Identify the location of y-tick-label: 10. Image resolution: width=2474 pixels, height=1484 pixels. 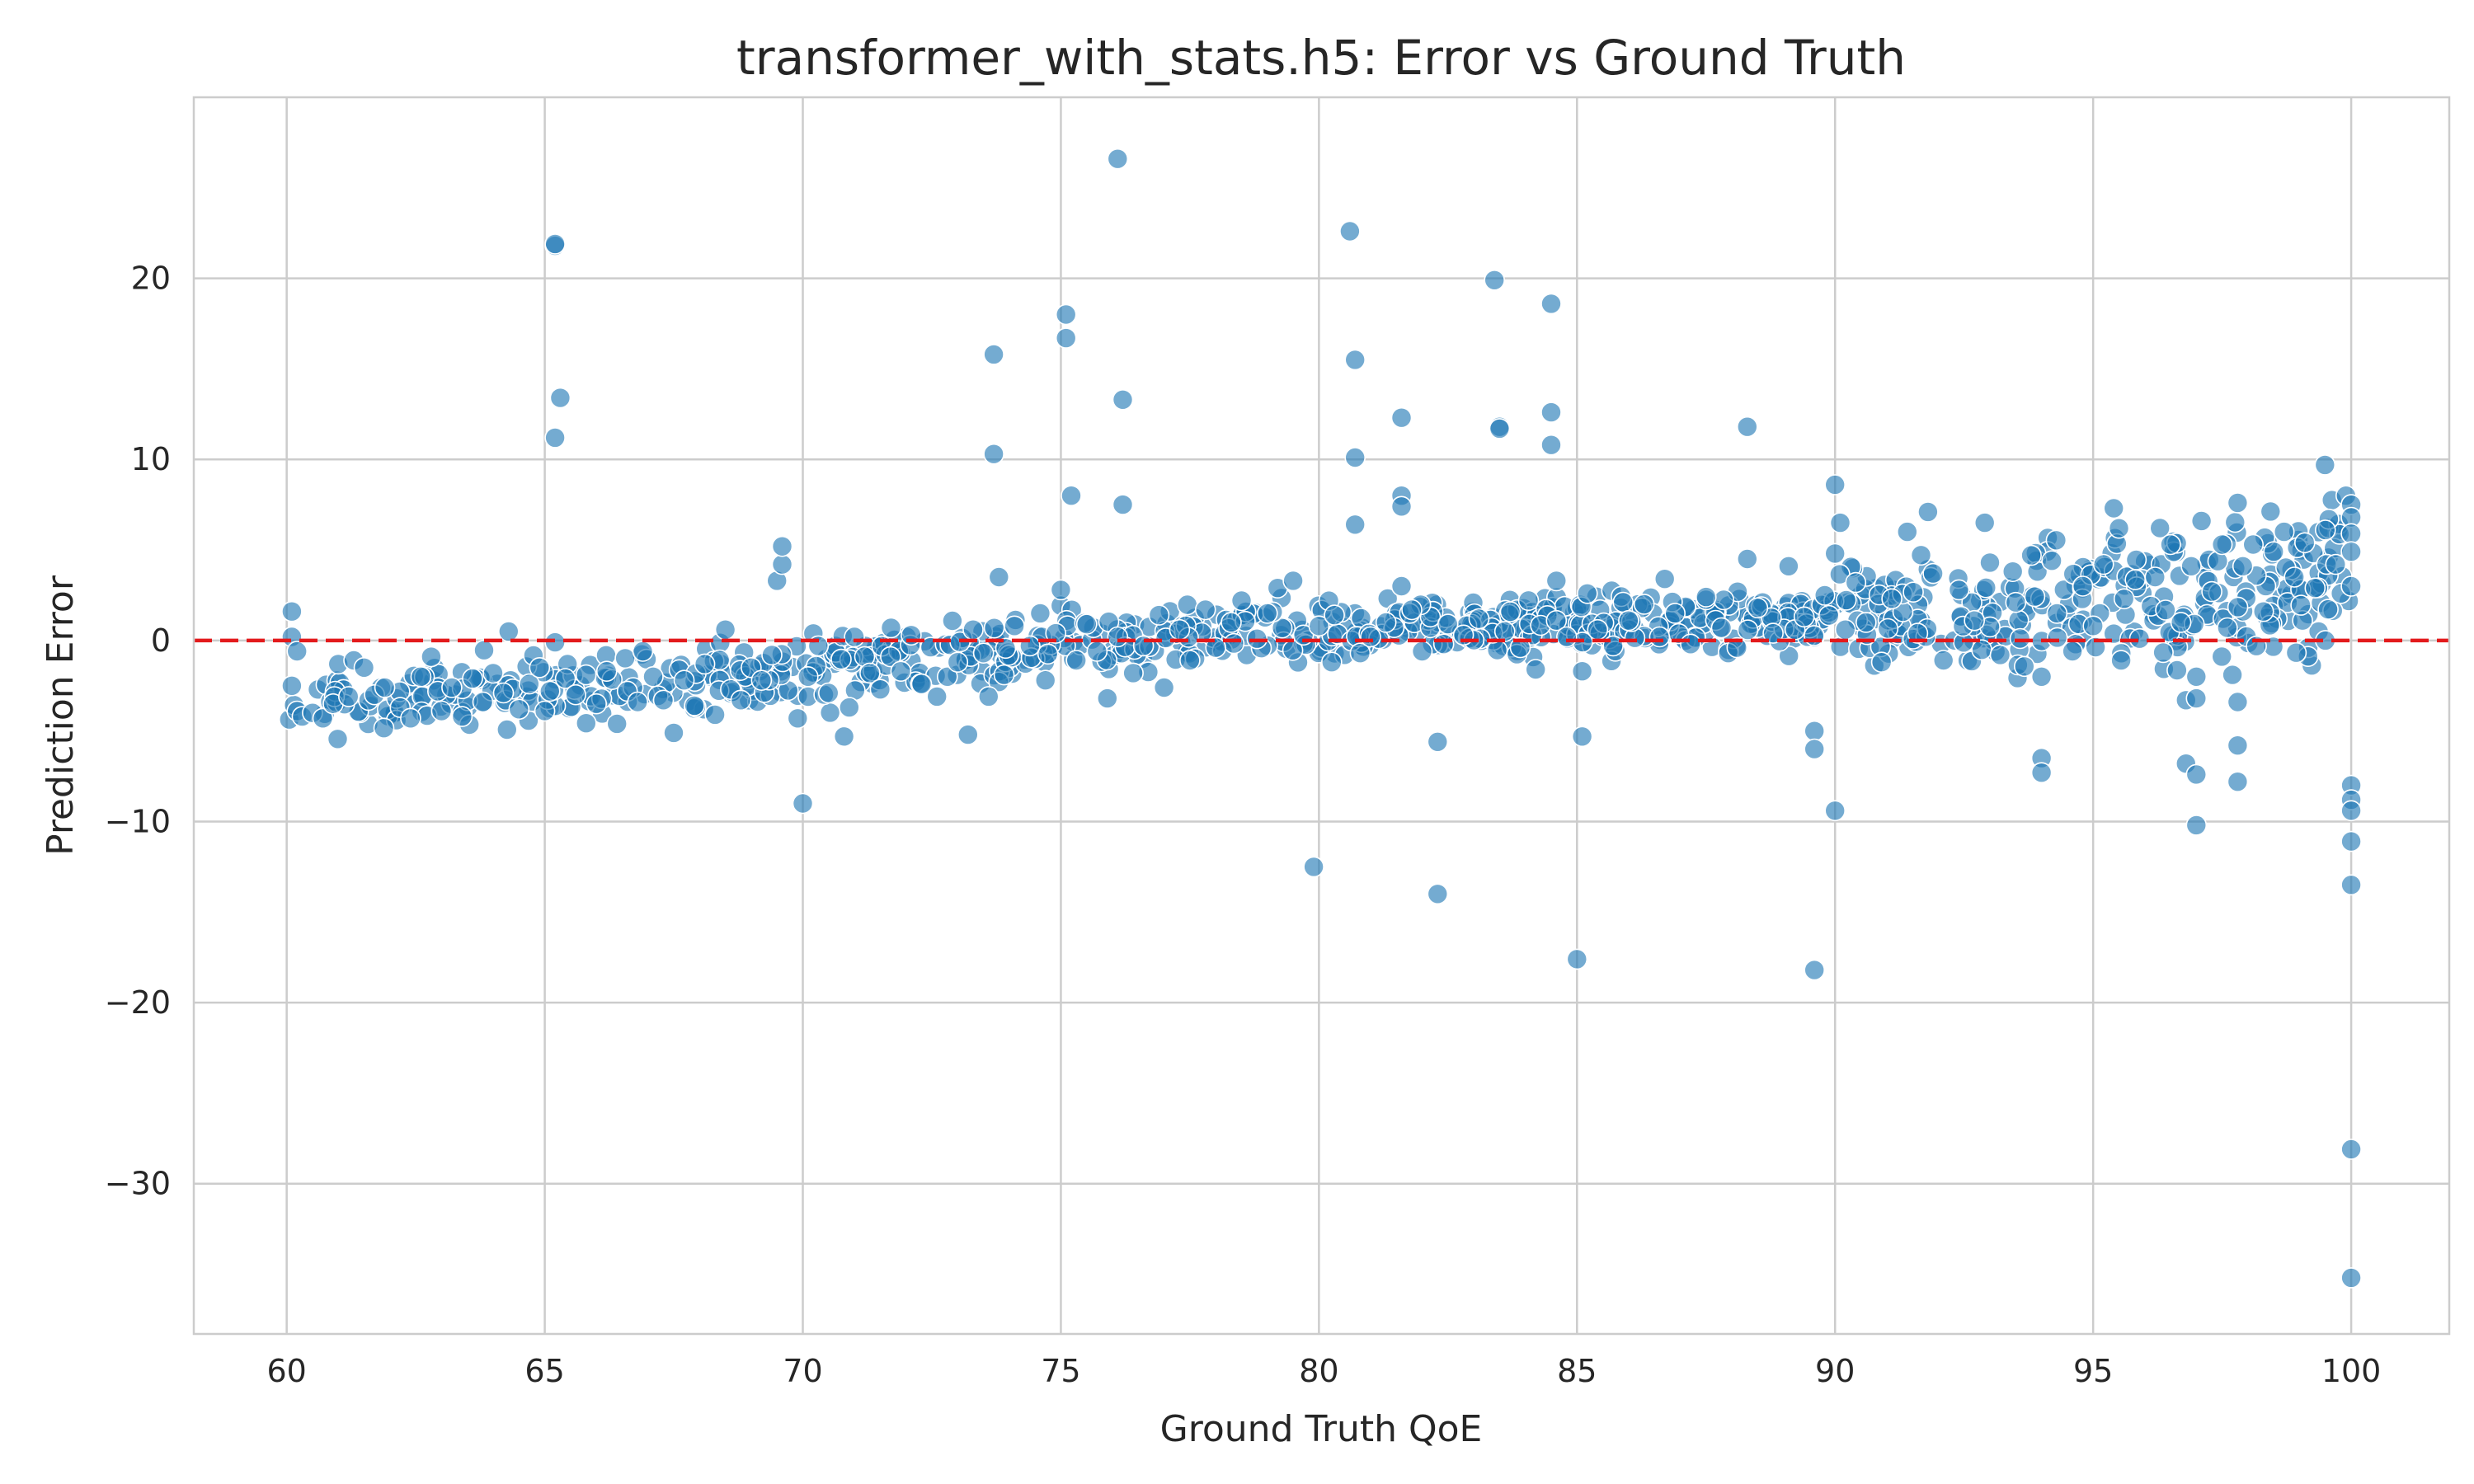
(151, 459).